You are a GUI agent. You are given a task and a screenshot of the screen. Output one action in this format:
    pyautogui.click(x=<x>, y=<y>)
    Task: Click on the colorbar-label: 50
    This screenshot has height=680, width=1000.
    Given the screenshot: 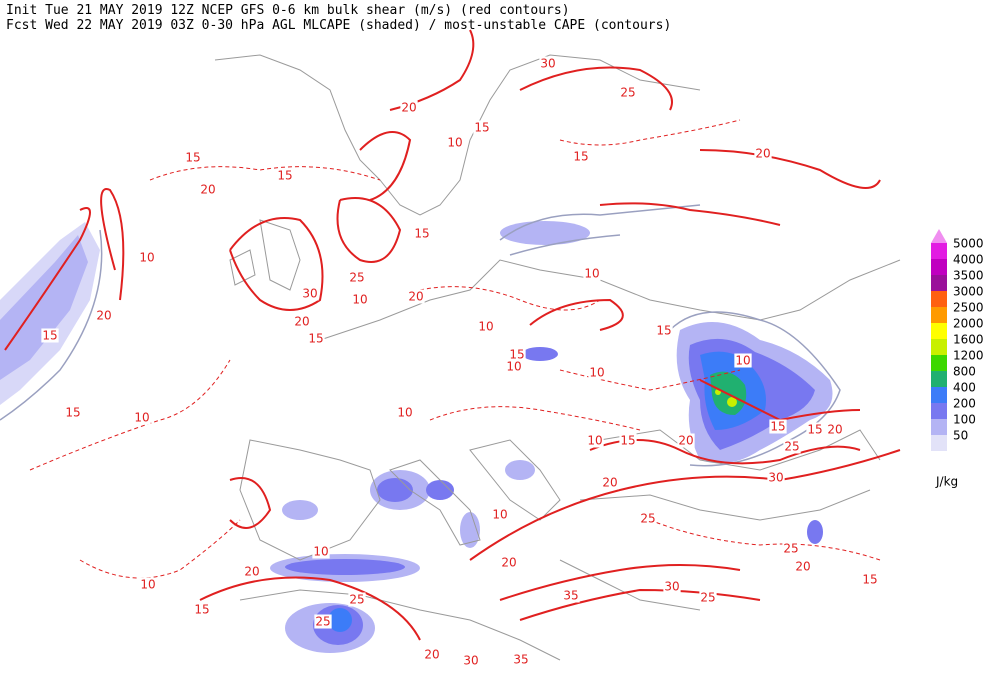 What is the action you would take?
    pyautogui.click(x=960, y=436)
    